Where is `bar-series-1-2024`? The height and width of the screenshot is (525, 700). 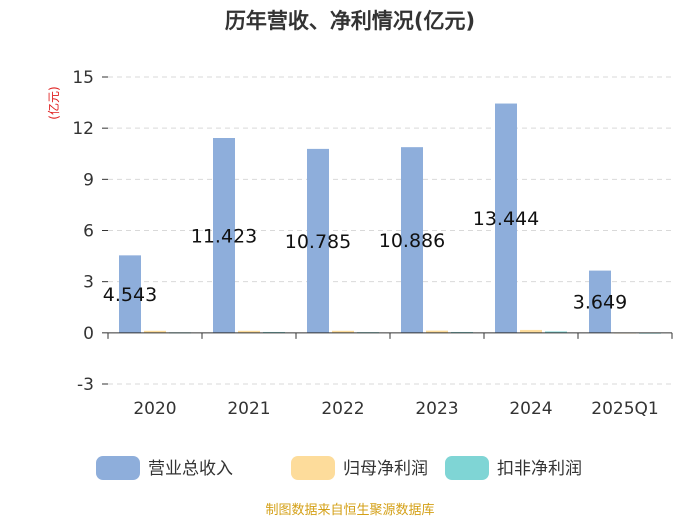 bar-series-1-2024 is located at coordinates (506, 218).